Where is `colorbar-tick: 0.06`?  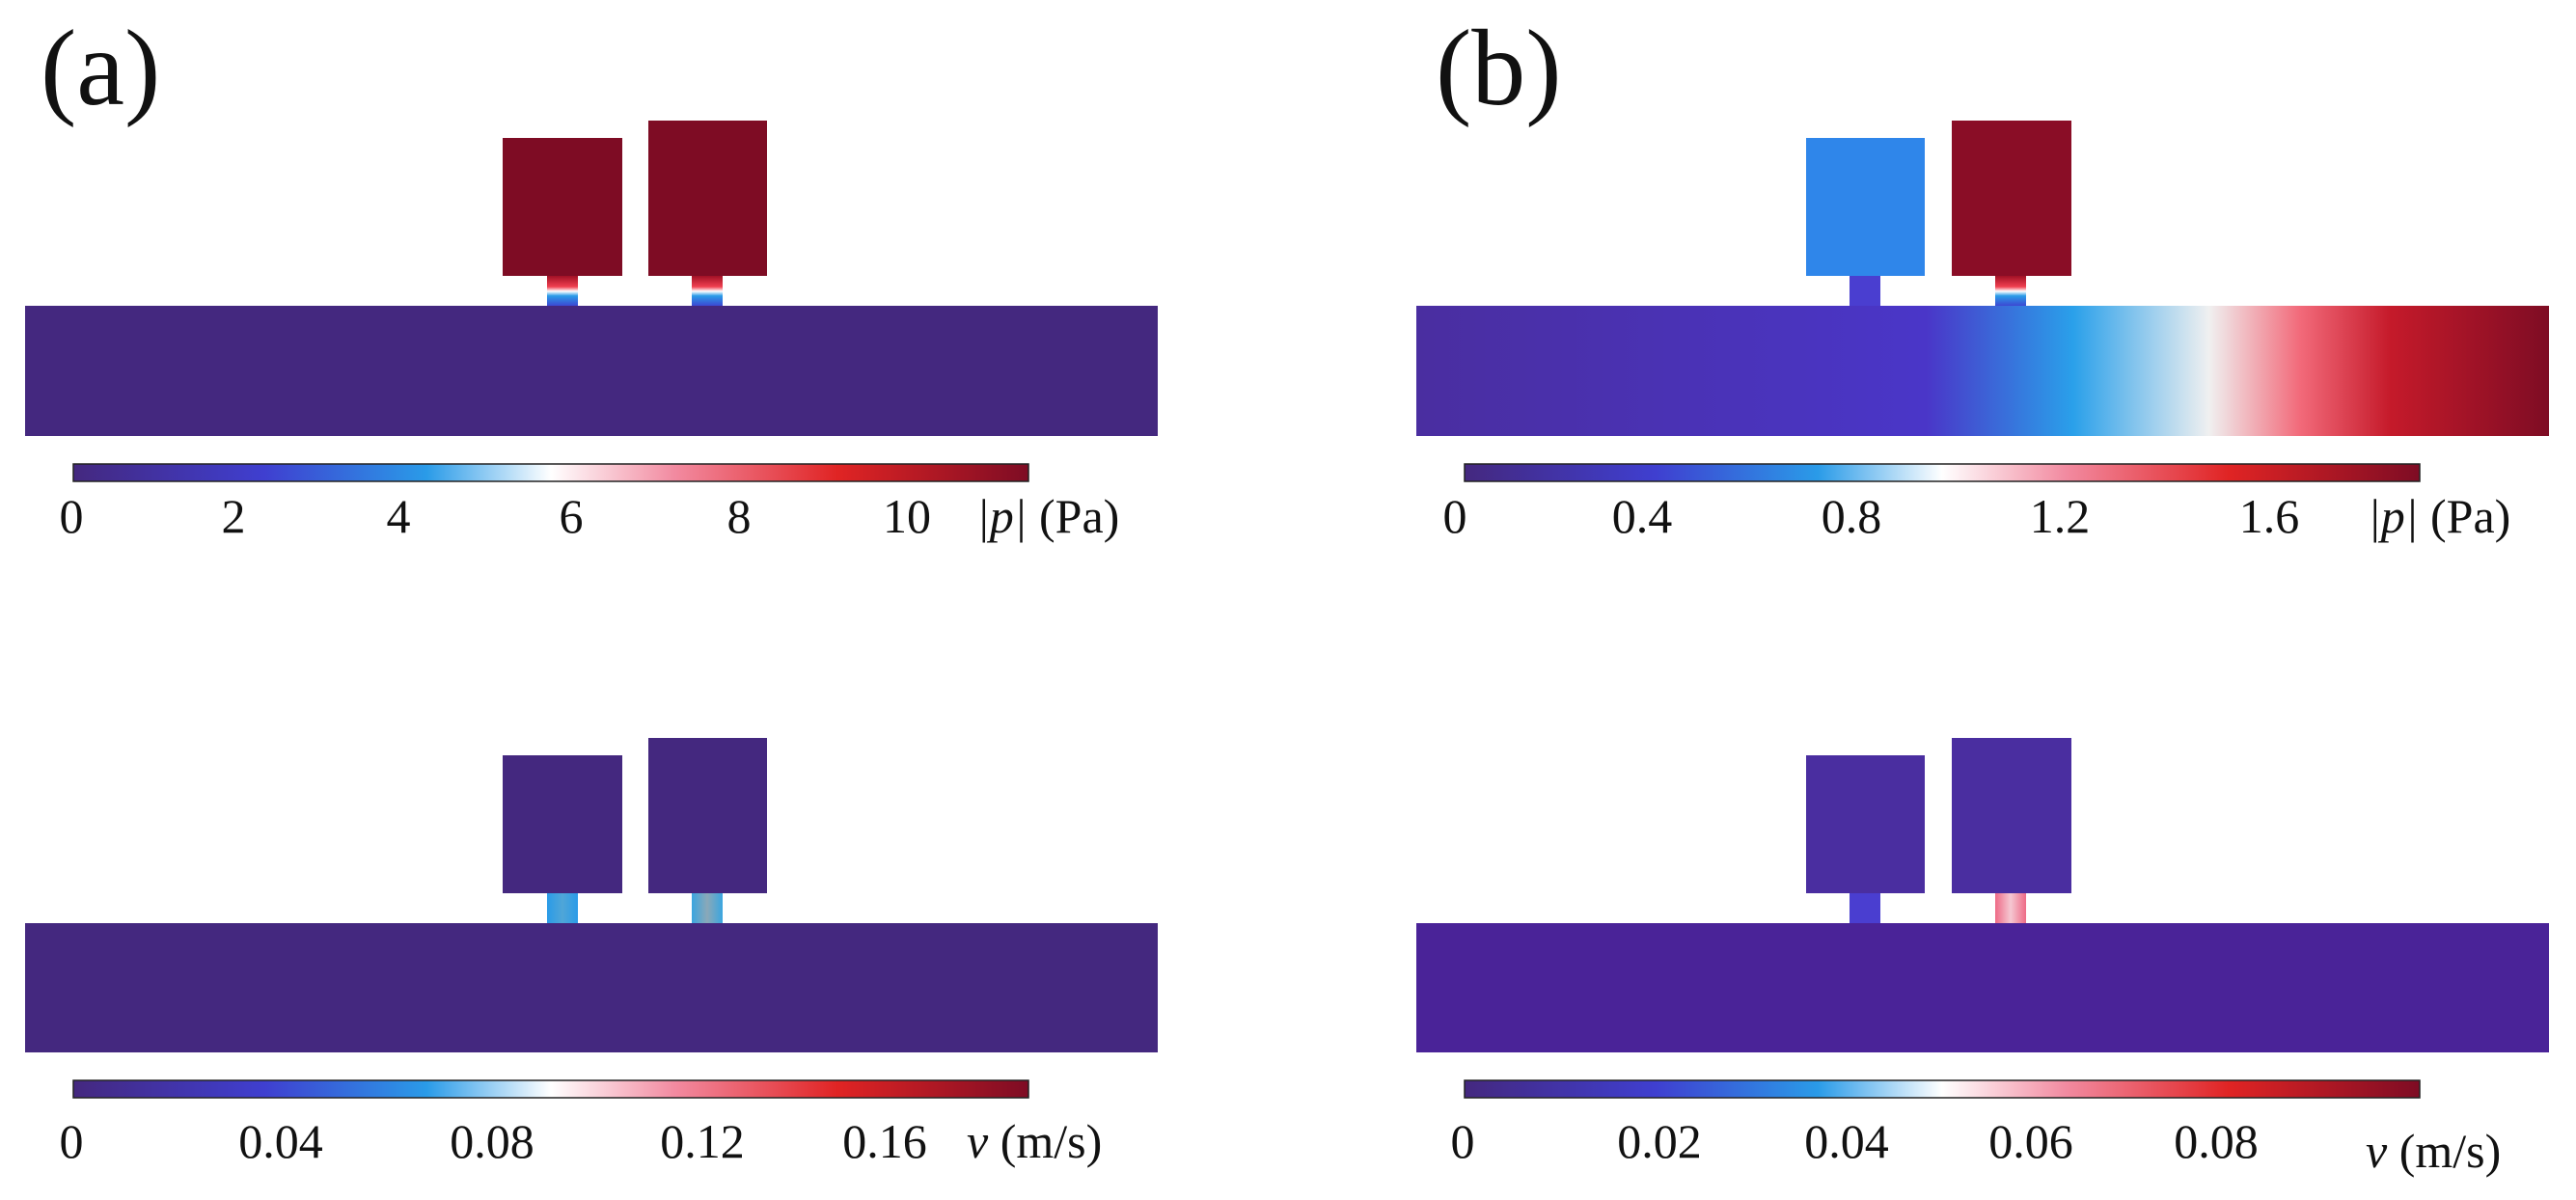
colorbar-tick: 0.06 is located at coordinates (2031, 1141).